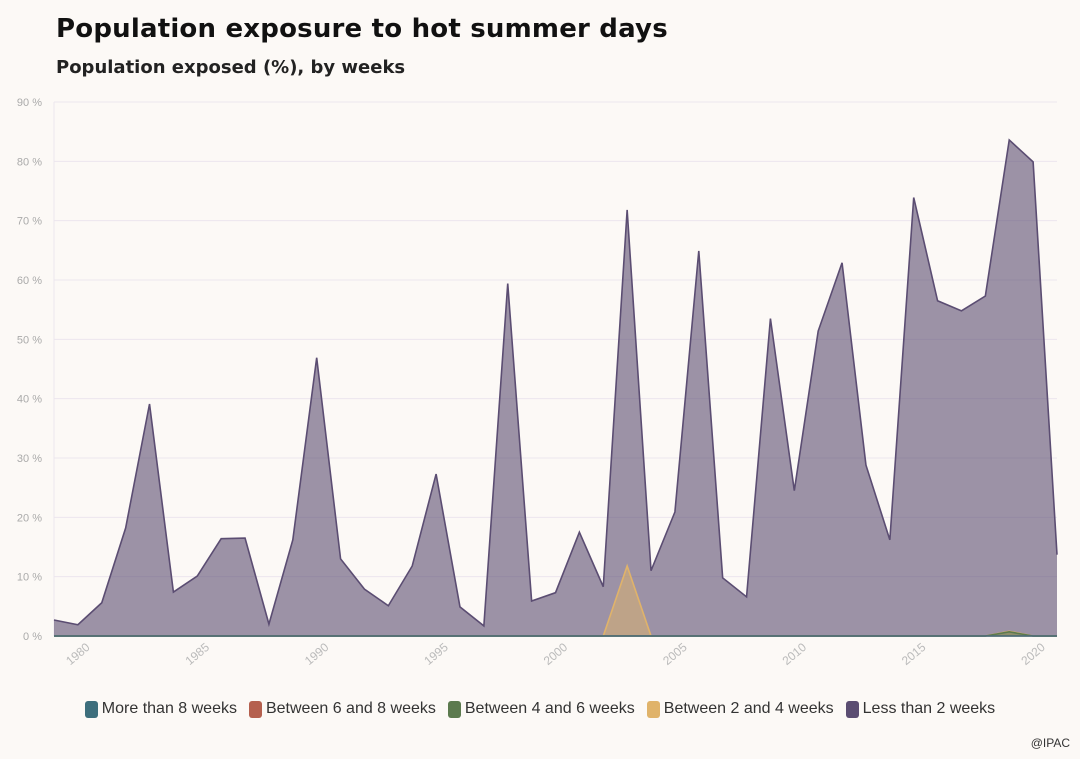 The width and height of the screenshot is (1080, 759). I want to click on x-tick-label: 1990, so click(317, 654).